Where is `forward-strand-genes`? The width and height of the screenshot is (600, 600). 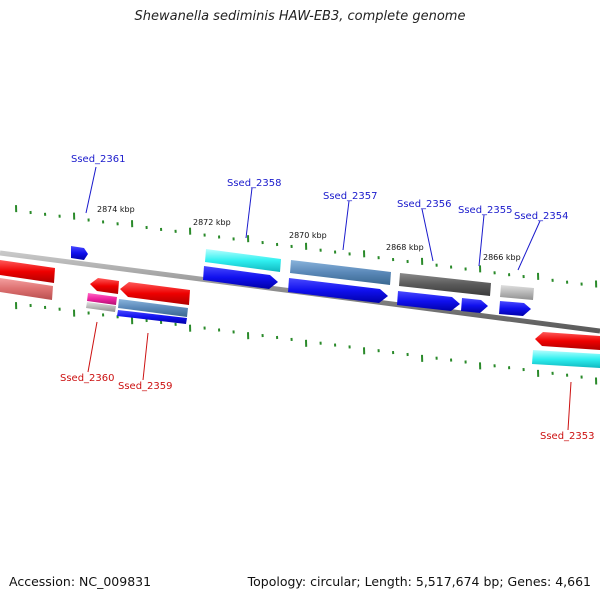 forward-strand-genes is located at coordinates (302, 281).